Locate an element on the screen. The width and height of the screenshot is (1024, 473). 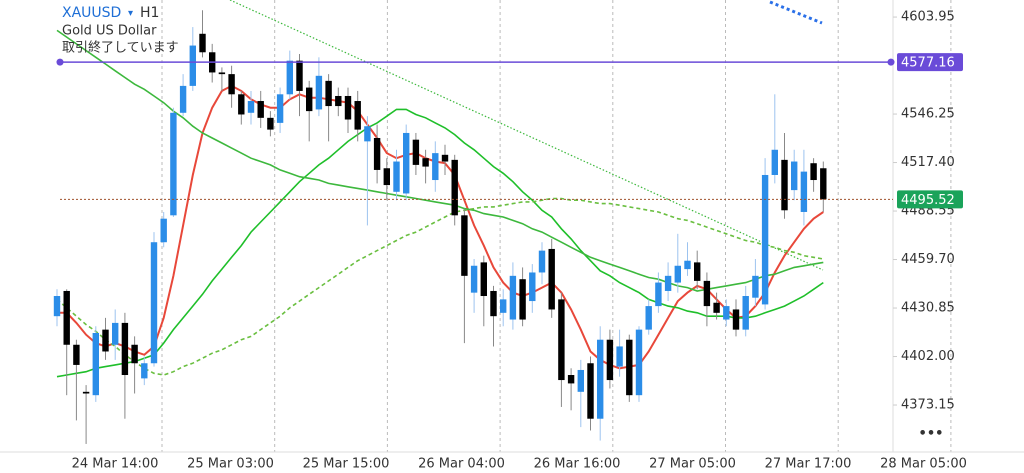
symbol-dropdown: ▾ is located at coordinates (130, 13).